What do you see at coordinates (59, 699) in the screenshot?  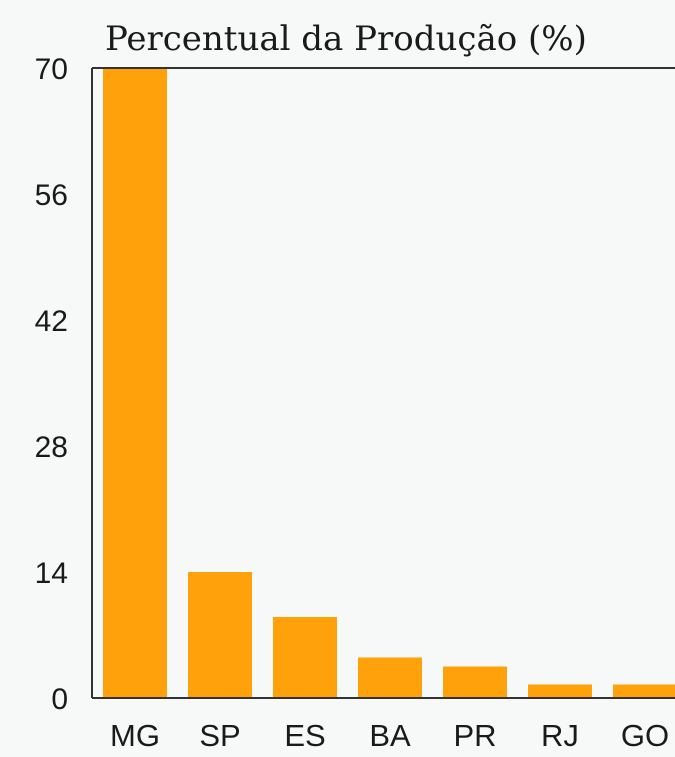 I see `y-tick-label-0: 0` at bounding box center [59, 699].